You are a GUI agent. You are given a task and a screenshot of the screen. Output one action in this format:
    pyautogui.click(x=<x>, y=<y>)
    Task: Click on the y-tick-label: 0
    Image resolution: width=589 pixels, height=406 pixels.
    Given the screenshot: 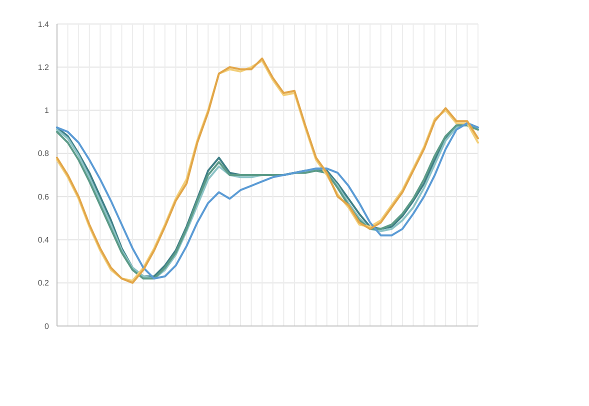 What is the action you would take?
    pyautogui.click(x=47, y=326)
    